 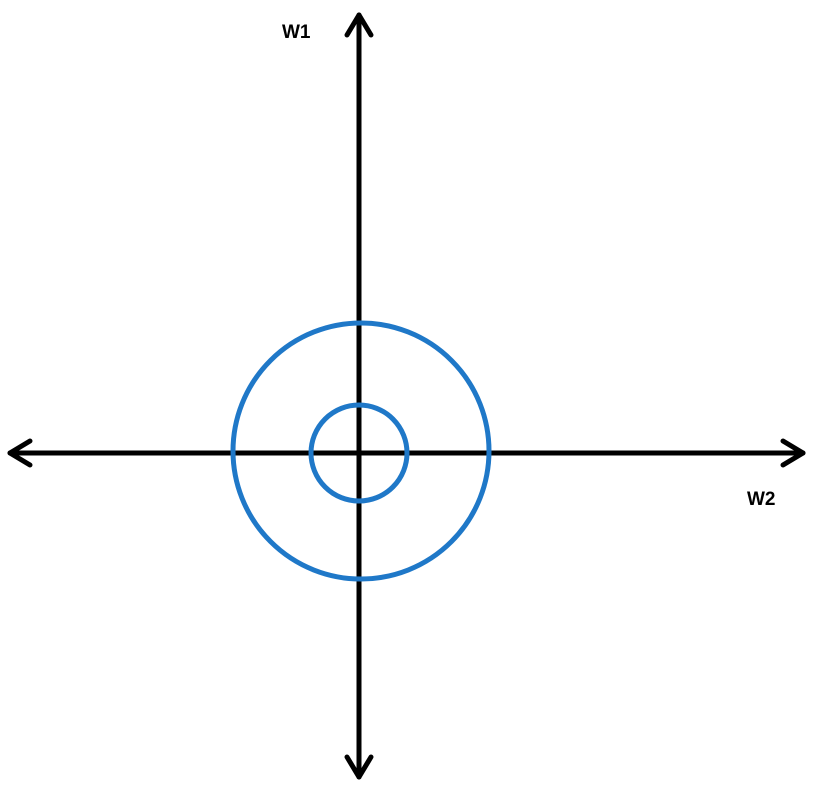 I want to click on horizontal-axis-left-arrow-icon, so click(x=20, y=453).